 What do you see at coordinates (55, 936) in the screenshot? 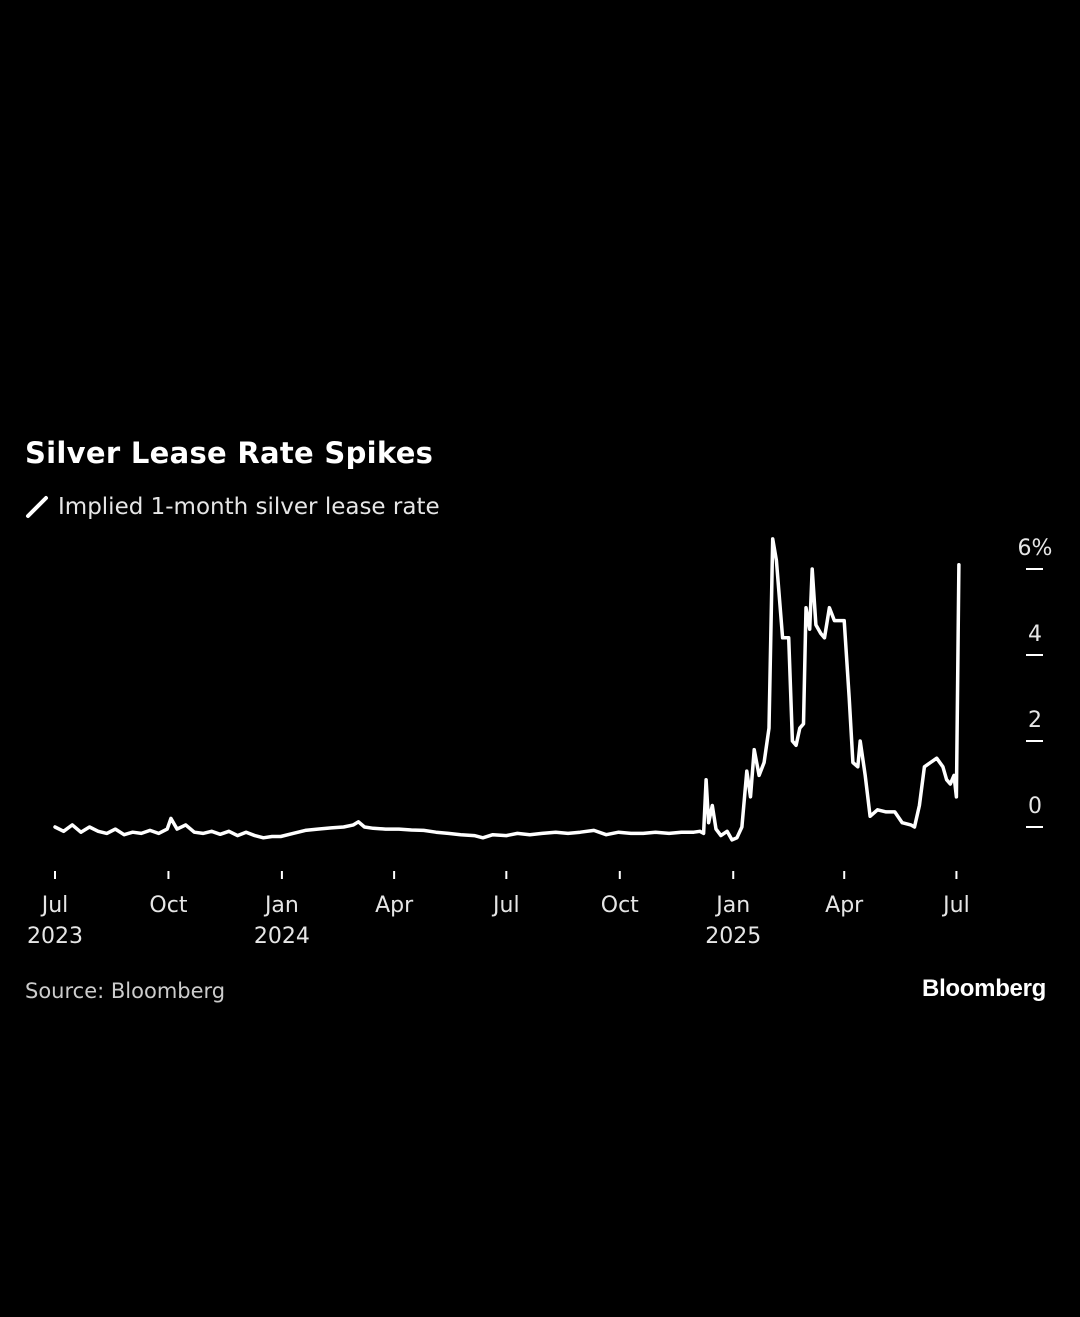
I see `x-tick-sublabel: 2023` at bounding box center [55, 936].